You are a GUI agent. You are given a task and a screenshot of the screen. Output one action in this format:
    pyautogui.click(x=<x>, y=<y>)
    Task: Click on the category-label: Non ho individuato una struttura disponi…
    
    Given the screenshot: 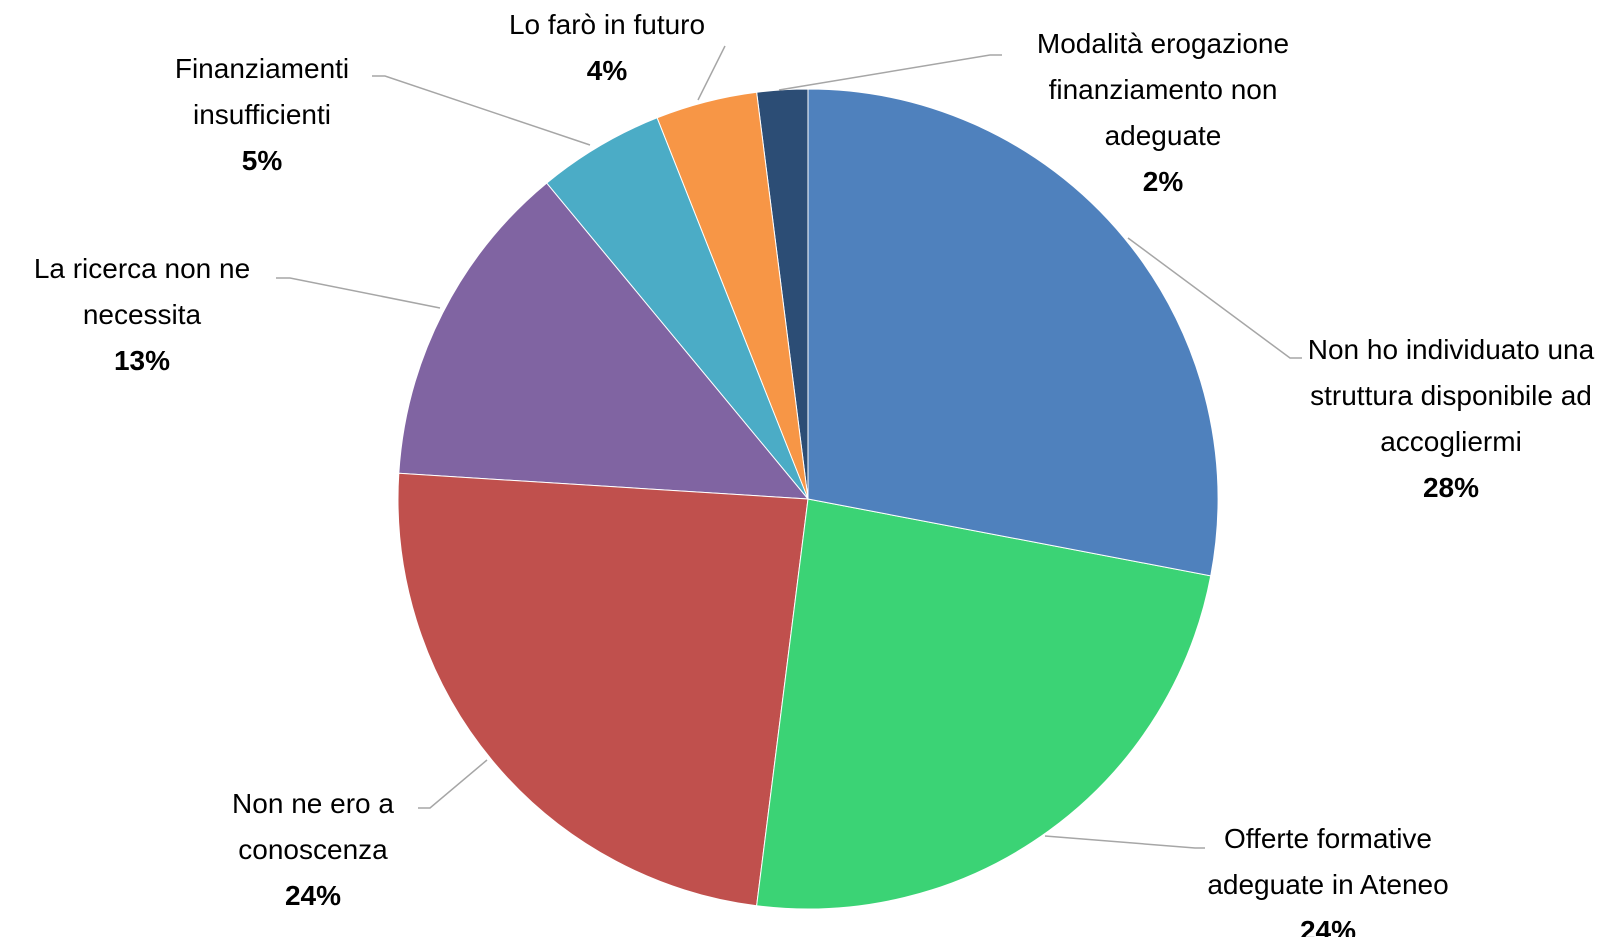 What is the action you would take?
    pyautogui.click(x=1451, y=395)
    